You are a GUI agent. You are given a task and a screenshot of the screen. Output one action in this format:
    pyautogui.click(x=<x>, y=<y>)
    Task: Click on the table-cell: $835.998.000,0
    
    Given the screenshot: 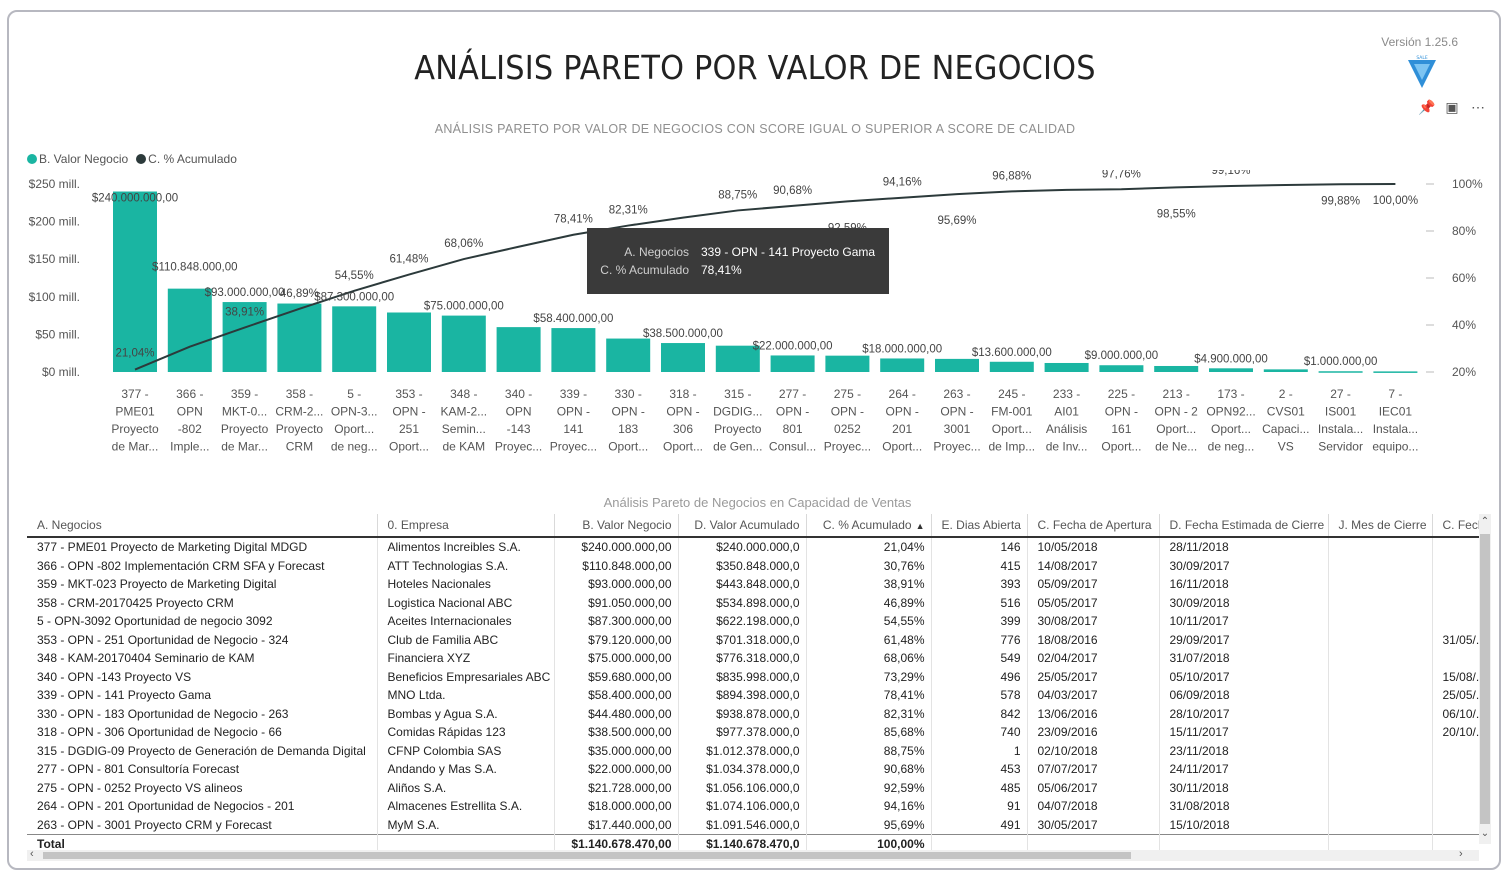 What is the action you would take?
    pyautogui.click(x=742, y=676)
    